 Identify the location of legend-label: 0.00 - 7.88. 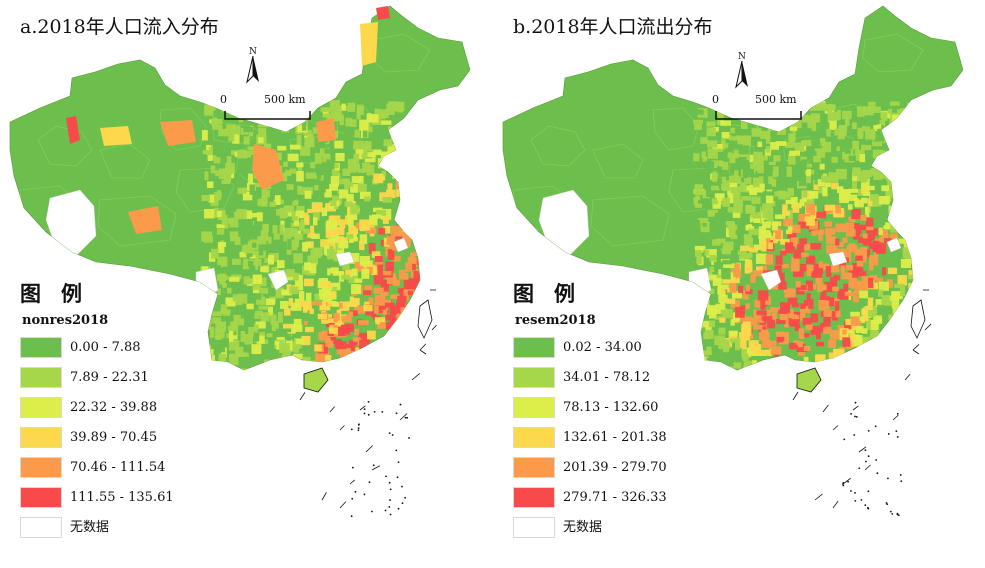
(105, 347).